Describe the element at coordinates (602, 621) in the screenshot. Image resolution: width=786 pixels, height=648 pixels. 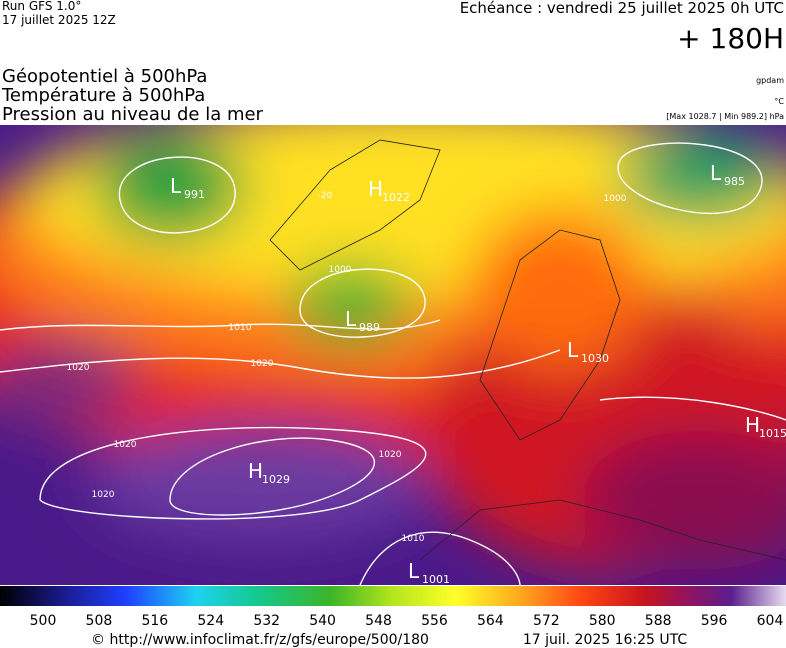
I see `colorbar-label: 580` at that location.